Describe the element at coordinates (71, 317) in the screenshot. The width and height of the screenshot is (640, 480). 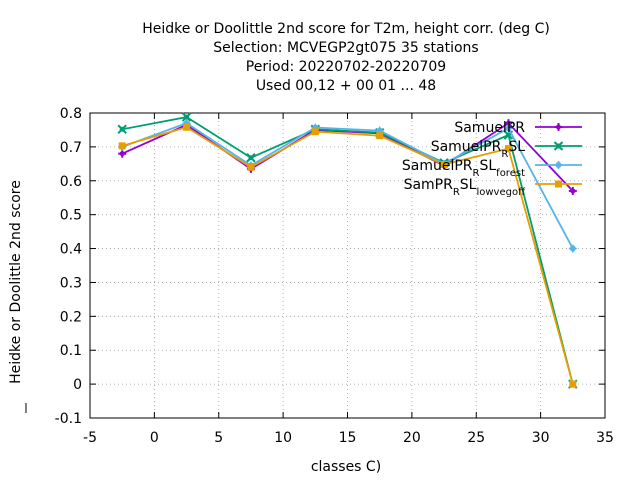
I see `y-tick-label: 0.2` at that location.